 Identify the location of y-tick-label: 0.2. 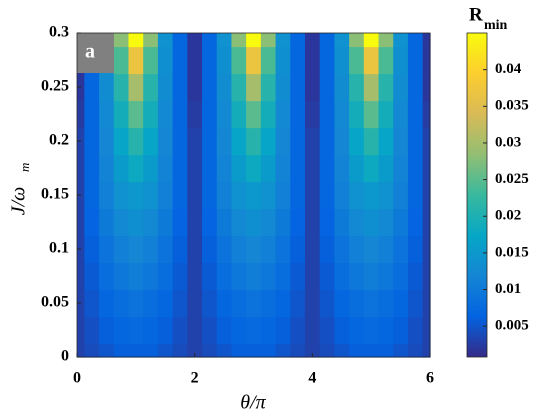
(59, 140).